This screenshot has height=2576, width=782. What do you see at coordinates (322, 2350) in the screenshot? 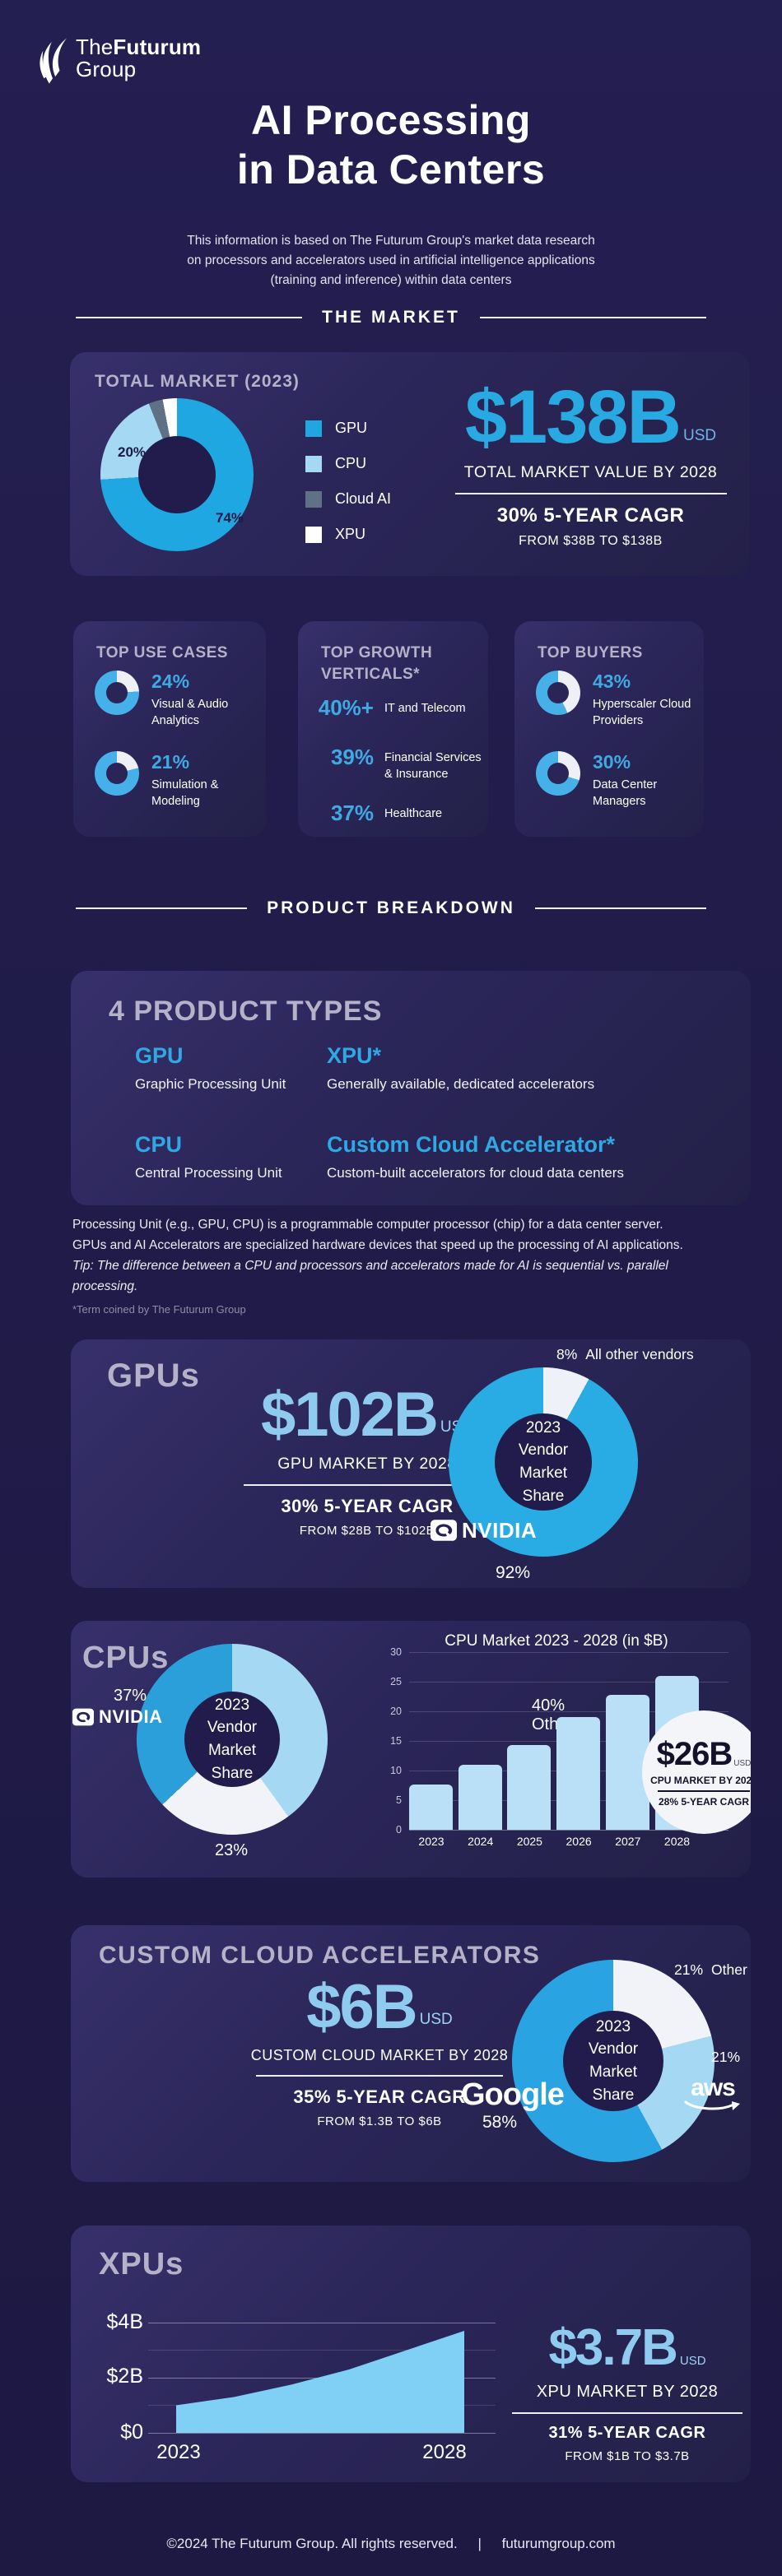
I see `gridline` at bounding box center [322, 2350].